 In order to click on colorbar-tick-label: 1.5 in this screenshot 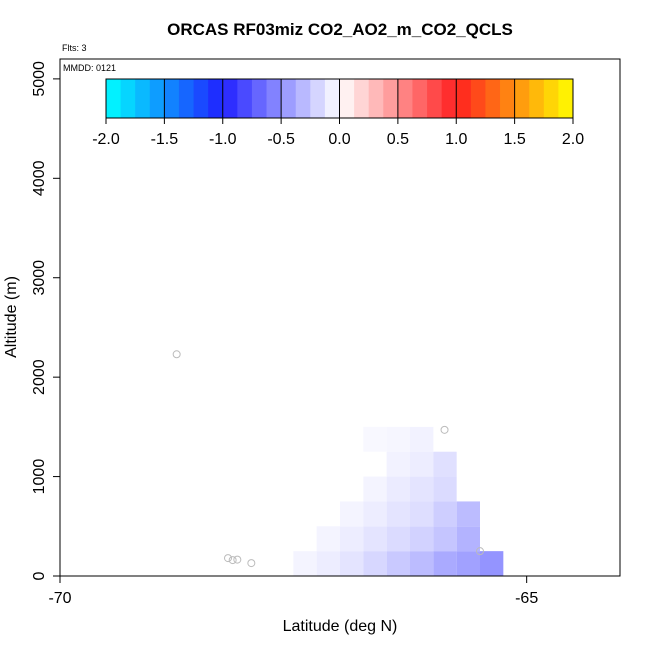, I will do `click(515, 139)`.